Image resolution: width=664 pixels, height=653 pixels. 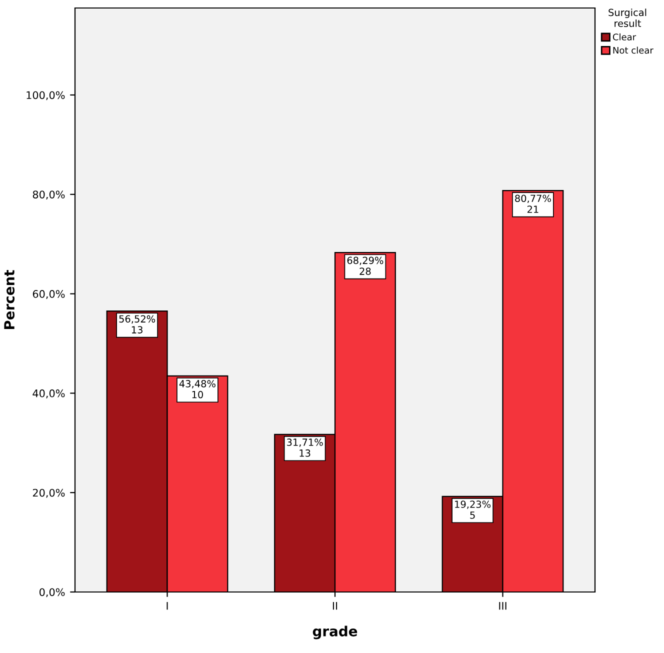 I want to click on data-label: 80,77% 21, so click(x=533, y=203).